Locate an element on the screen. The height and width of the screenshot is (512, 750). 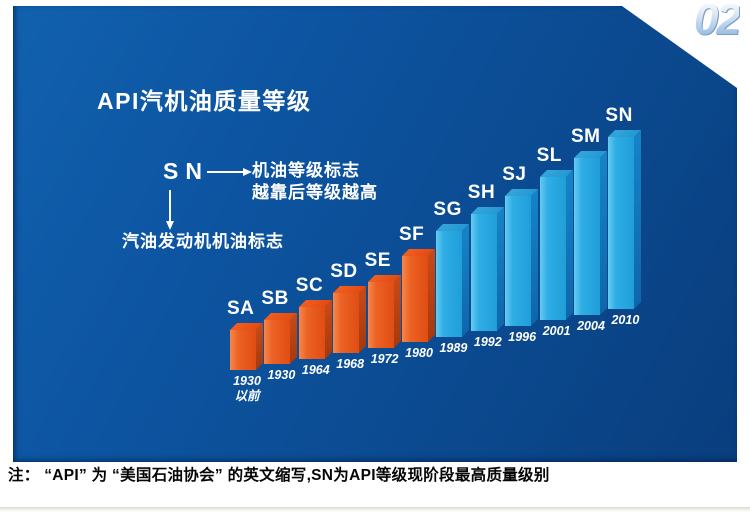
grade-mark-line1: 机油等级标志 is located at coordinates (306, 170).